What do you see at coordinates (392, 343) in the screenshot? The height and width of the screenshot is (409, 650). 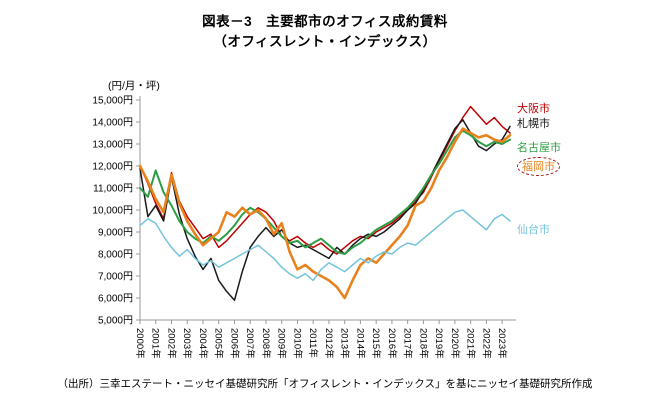 I see `svg-text: 2016年` at bounding box center [392, 343].